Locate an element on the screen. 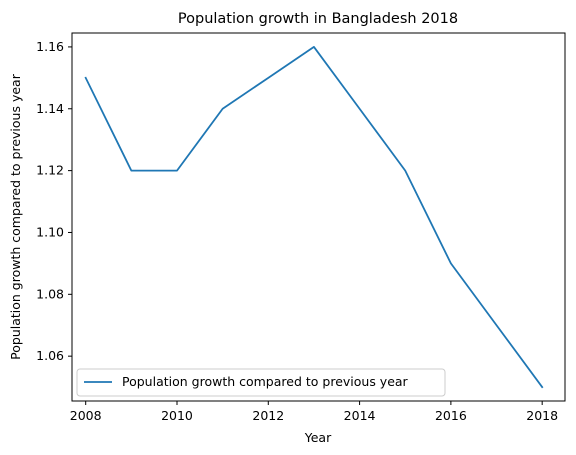 The height and width of the screenshot is (455, 576). x-tick-label: 2010 is located at coordinates (177, 415).